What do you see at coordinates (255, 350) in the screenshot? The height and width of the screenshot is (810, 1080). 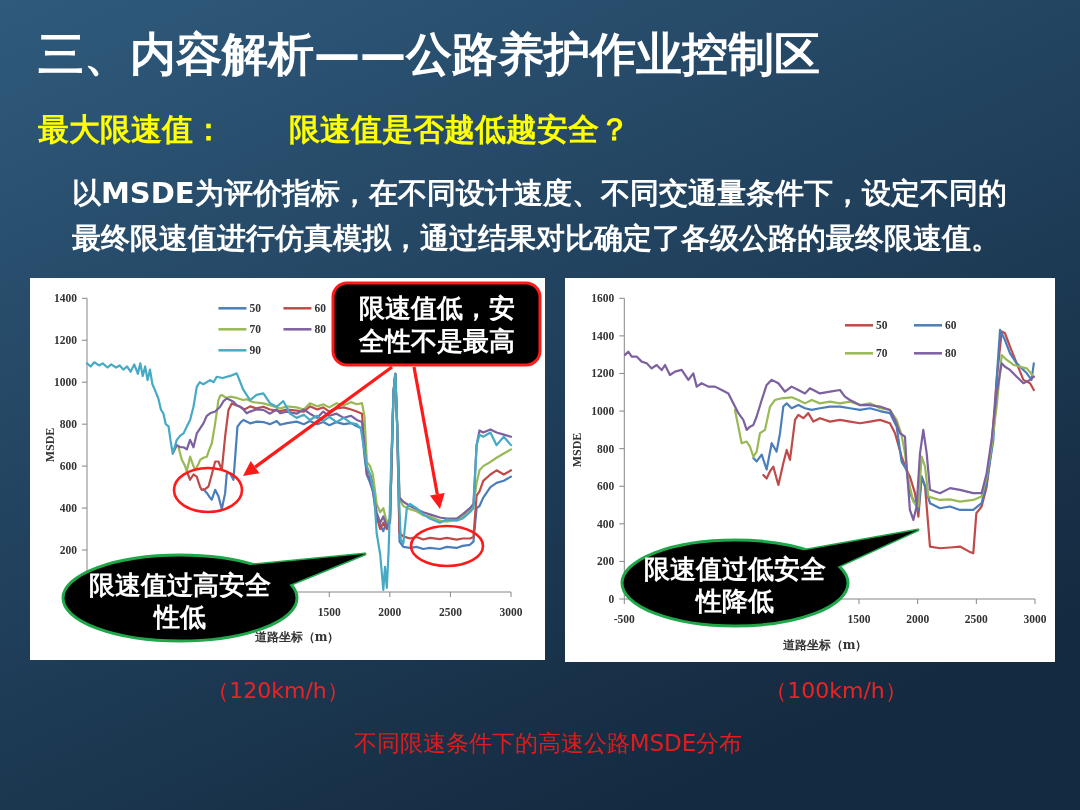 I see `legend-label: 90` at bounding box center [255, 350].